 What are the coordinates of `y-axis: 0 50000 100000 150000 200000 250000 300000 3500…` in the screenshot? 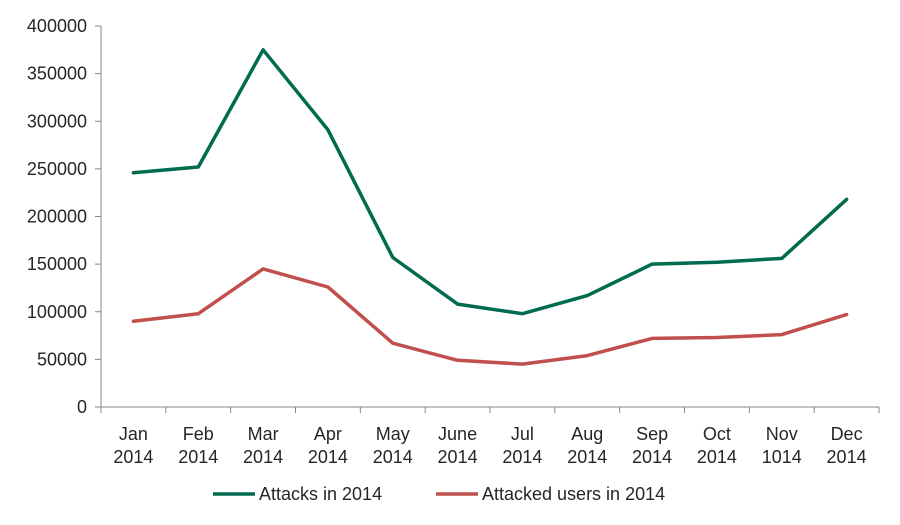 It's located at (64, 216).